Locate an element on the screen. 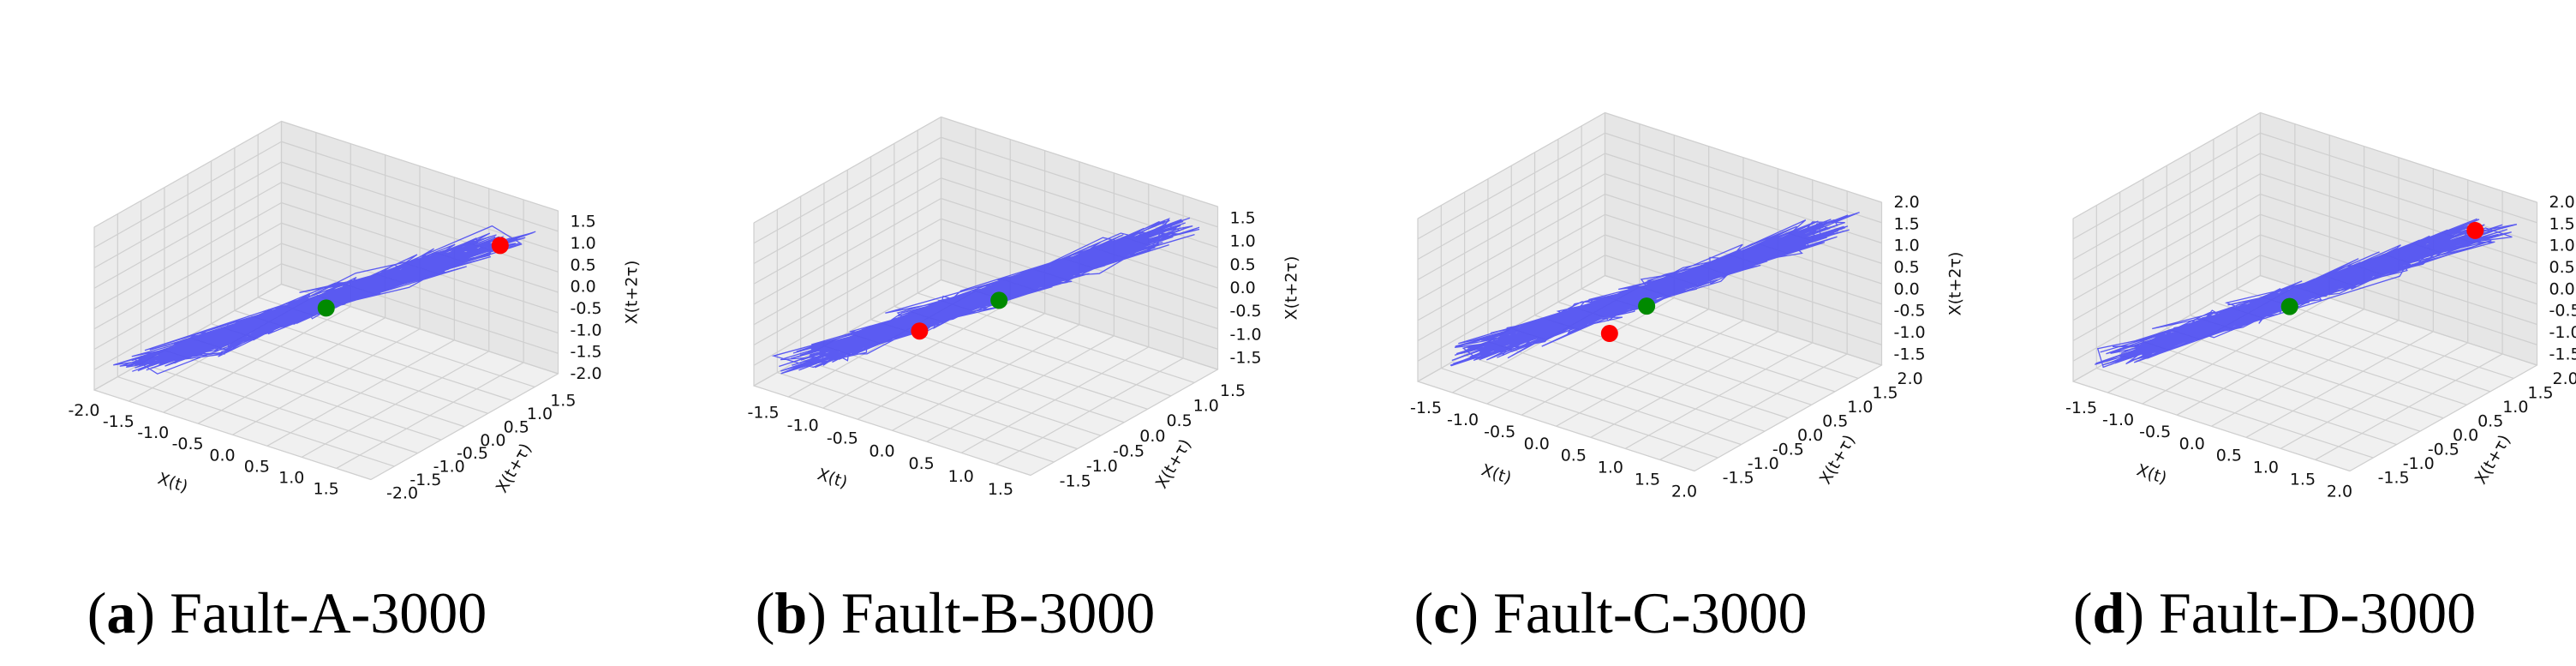 Image resolution: width=2576 pixels, height=666 pixels. caption-text: Fault-A-3000 is located at coordinates (329, 612).